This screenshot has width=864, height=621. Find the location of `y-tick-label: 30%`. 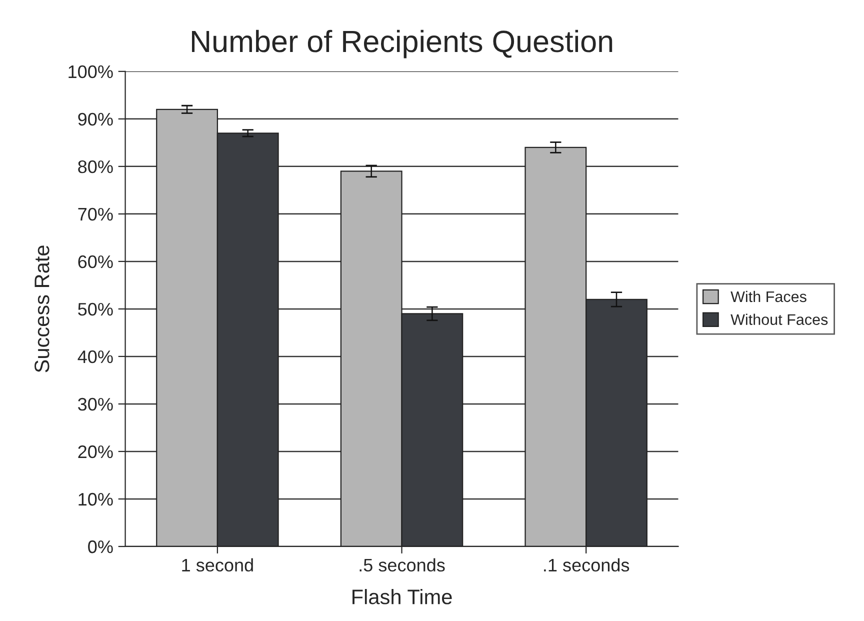

y-tick-label: 30% is located at coordinates (95, 404).